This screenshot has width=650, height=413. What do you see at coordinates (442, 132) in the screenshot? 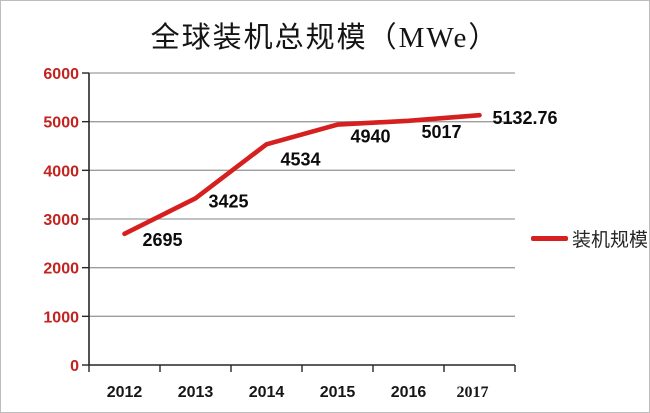
I see `data-point-label: 5017` at bounding box center [442, 132].